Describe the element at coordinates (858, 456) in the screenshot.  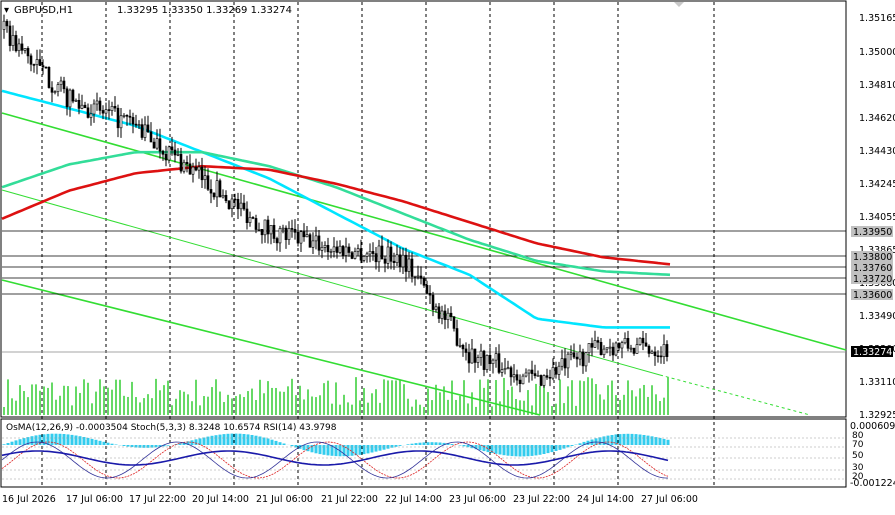
I see `indicator-levels: 80 70 50 30 20` at that location.